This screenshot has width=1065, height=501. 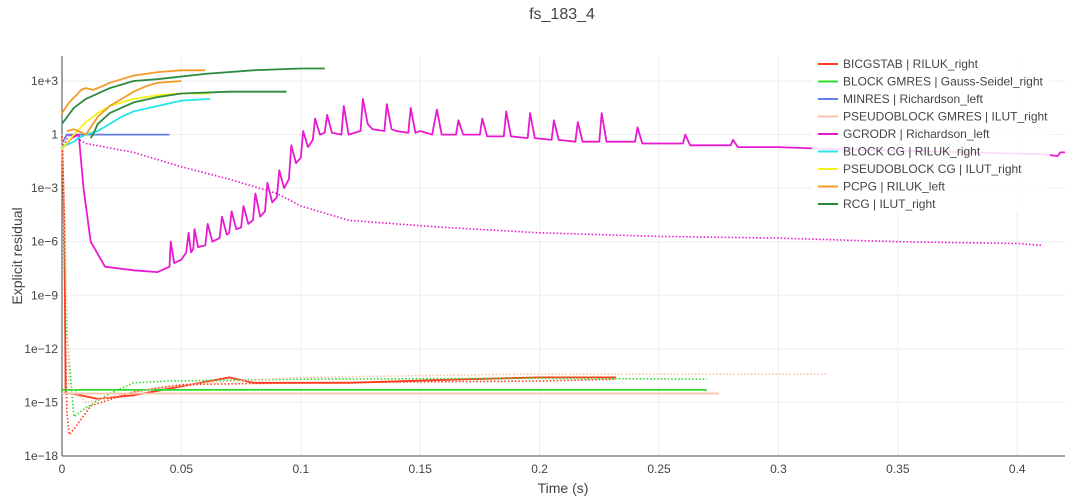 I want to click on y-tick-label: 1e−3, so click(x=44, y=188).